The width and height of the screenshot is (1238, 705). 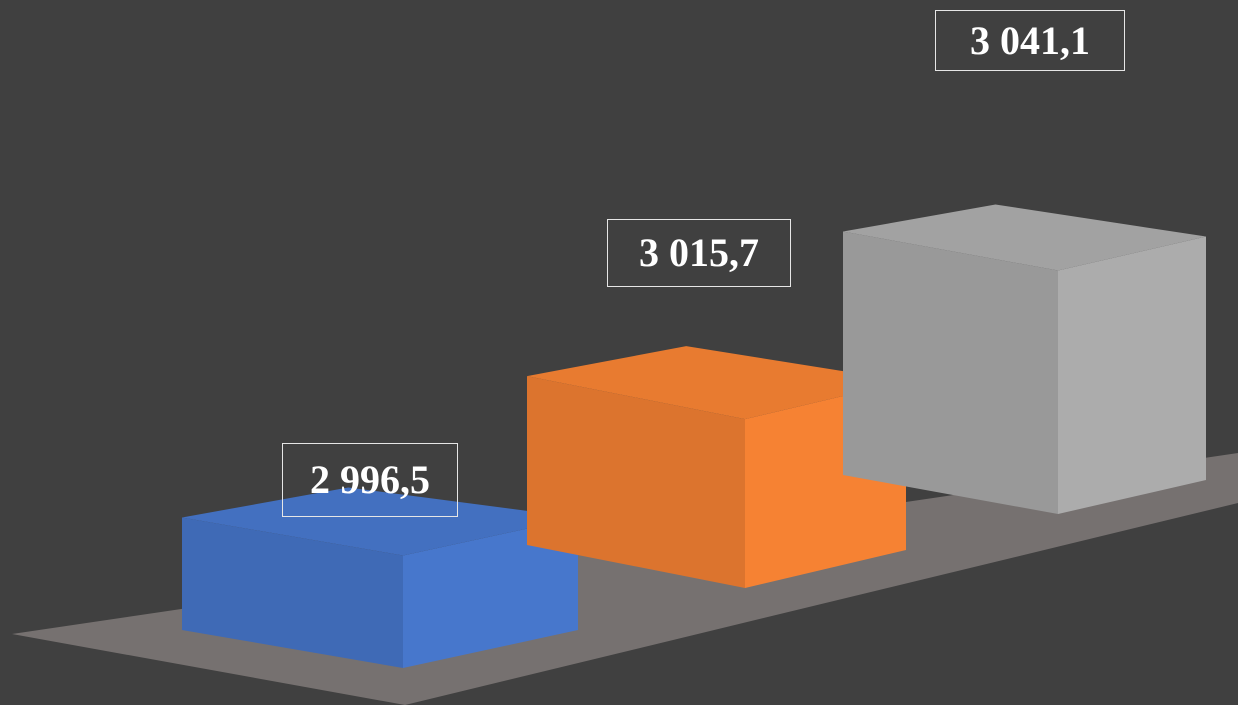 What do you see at coordinates (699, 253) in the screenshot?
I see `data-label: 3 015,7` at bounding box center [699, 253].